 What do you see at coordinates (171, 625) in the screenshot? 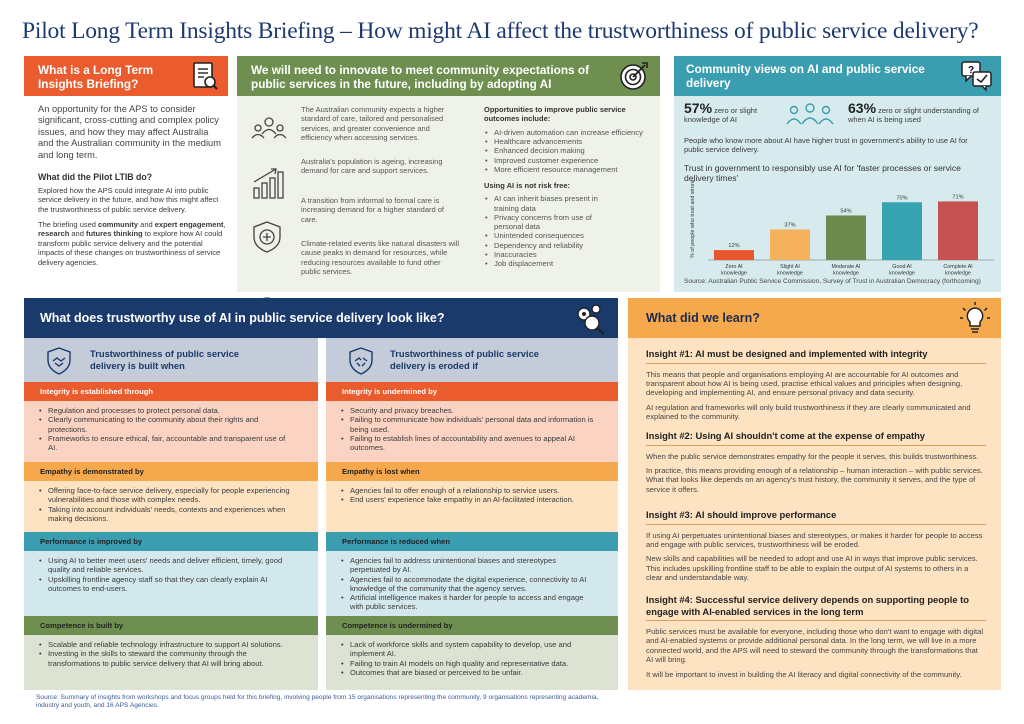
I see `built-row-heading: Competence is built by` at bounding box center [171, 625].